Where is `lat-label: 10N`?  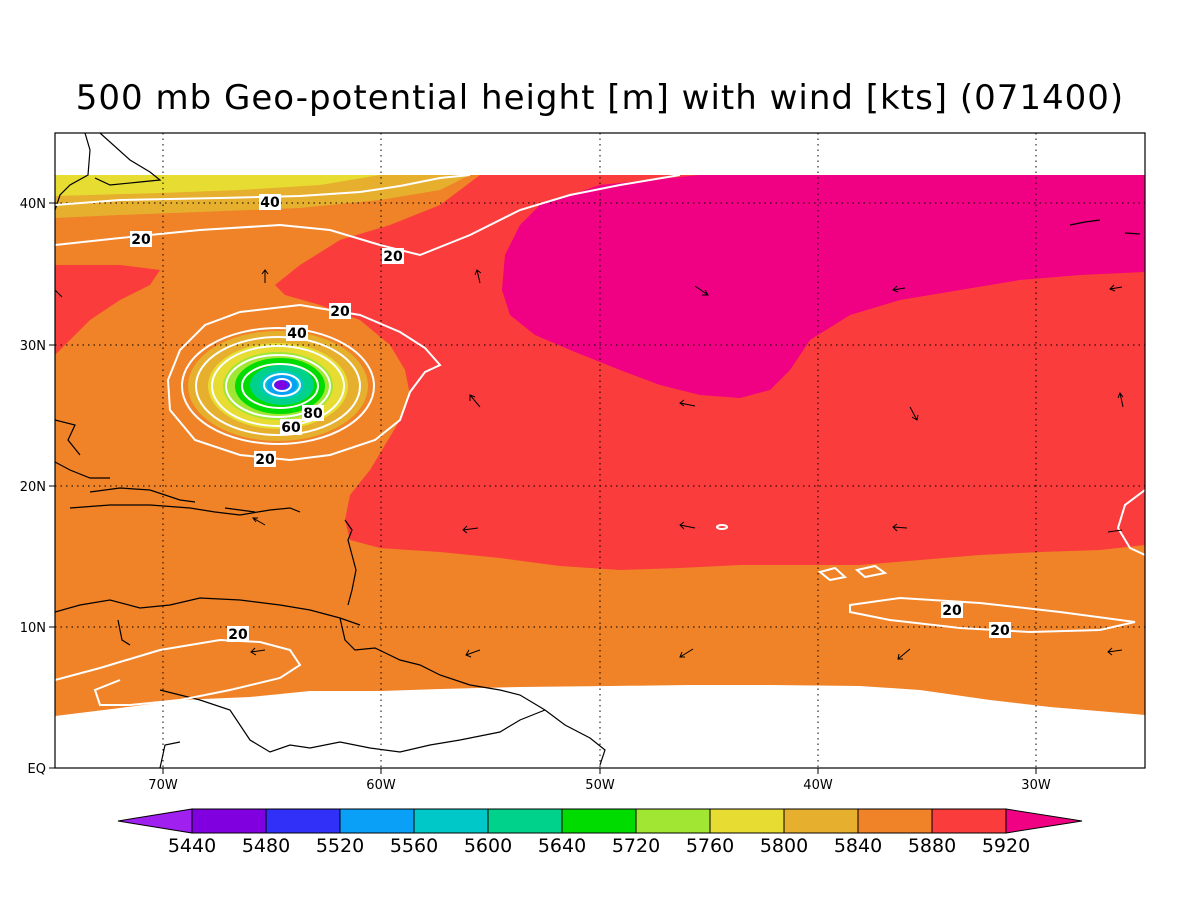 lat-label: 10N is located at coordinates (33, 628).